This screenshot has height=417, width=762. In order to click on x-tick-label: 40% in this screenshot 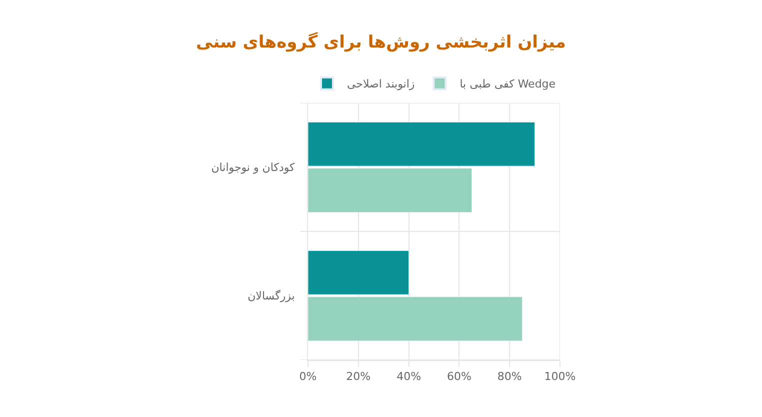, I will do `click(409, 377)`.